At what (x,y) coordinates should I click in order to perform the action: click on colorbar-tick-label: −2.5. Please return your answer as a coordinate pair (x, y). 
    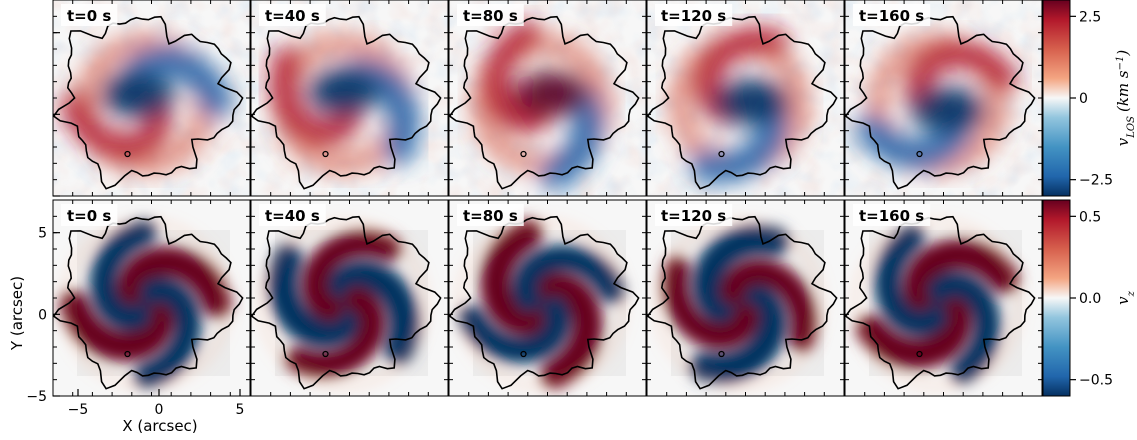
    Looking at the image, I should click on (1096, 181).